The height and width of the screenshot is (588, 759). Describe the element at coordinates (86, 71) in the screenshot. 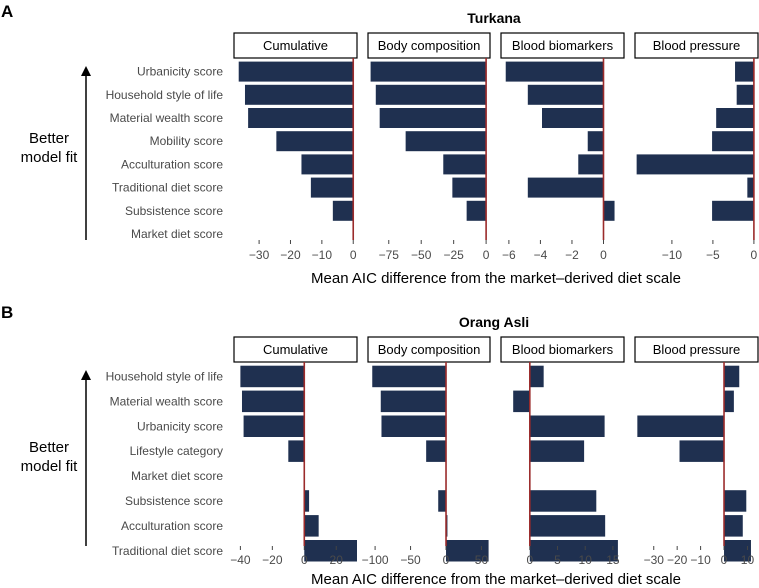

I see `arrow-head-a` at that location.